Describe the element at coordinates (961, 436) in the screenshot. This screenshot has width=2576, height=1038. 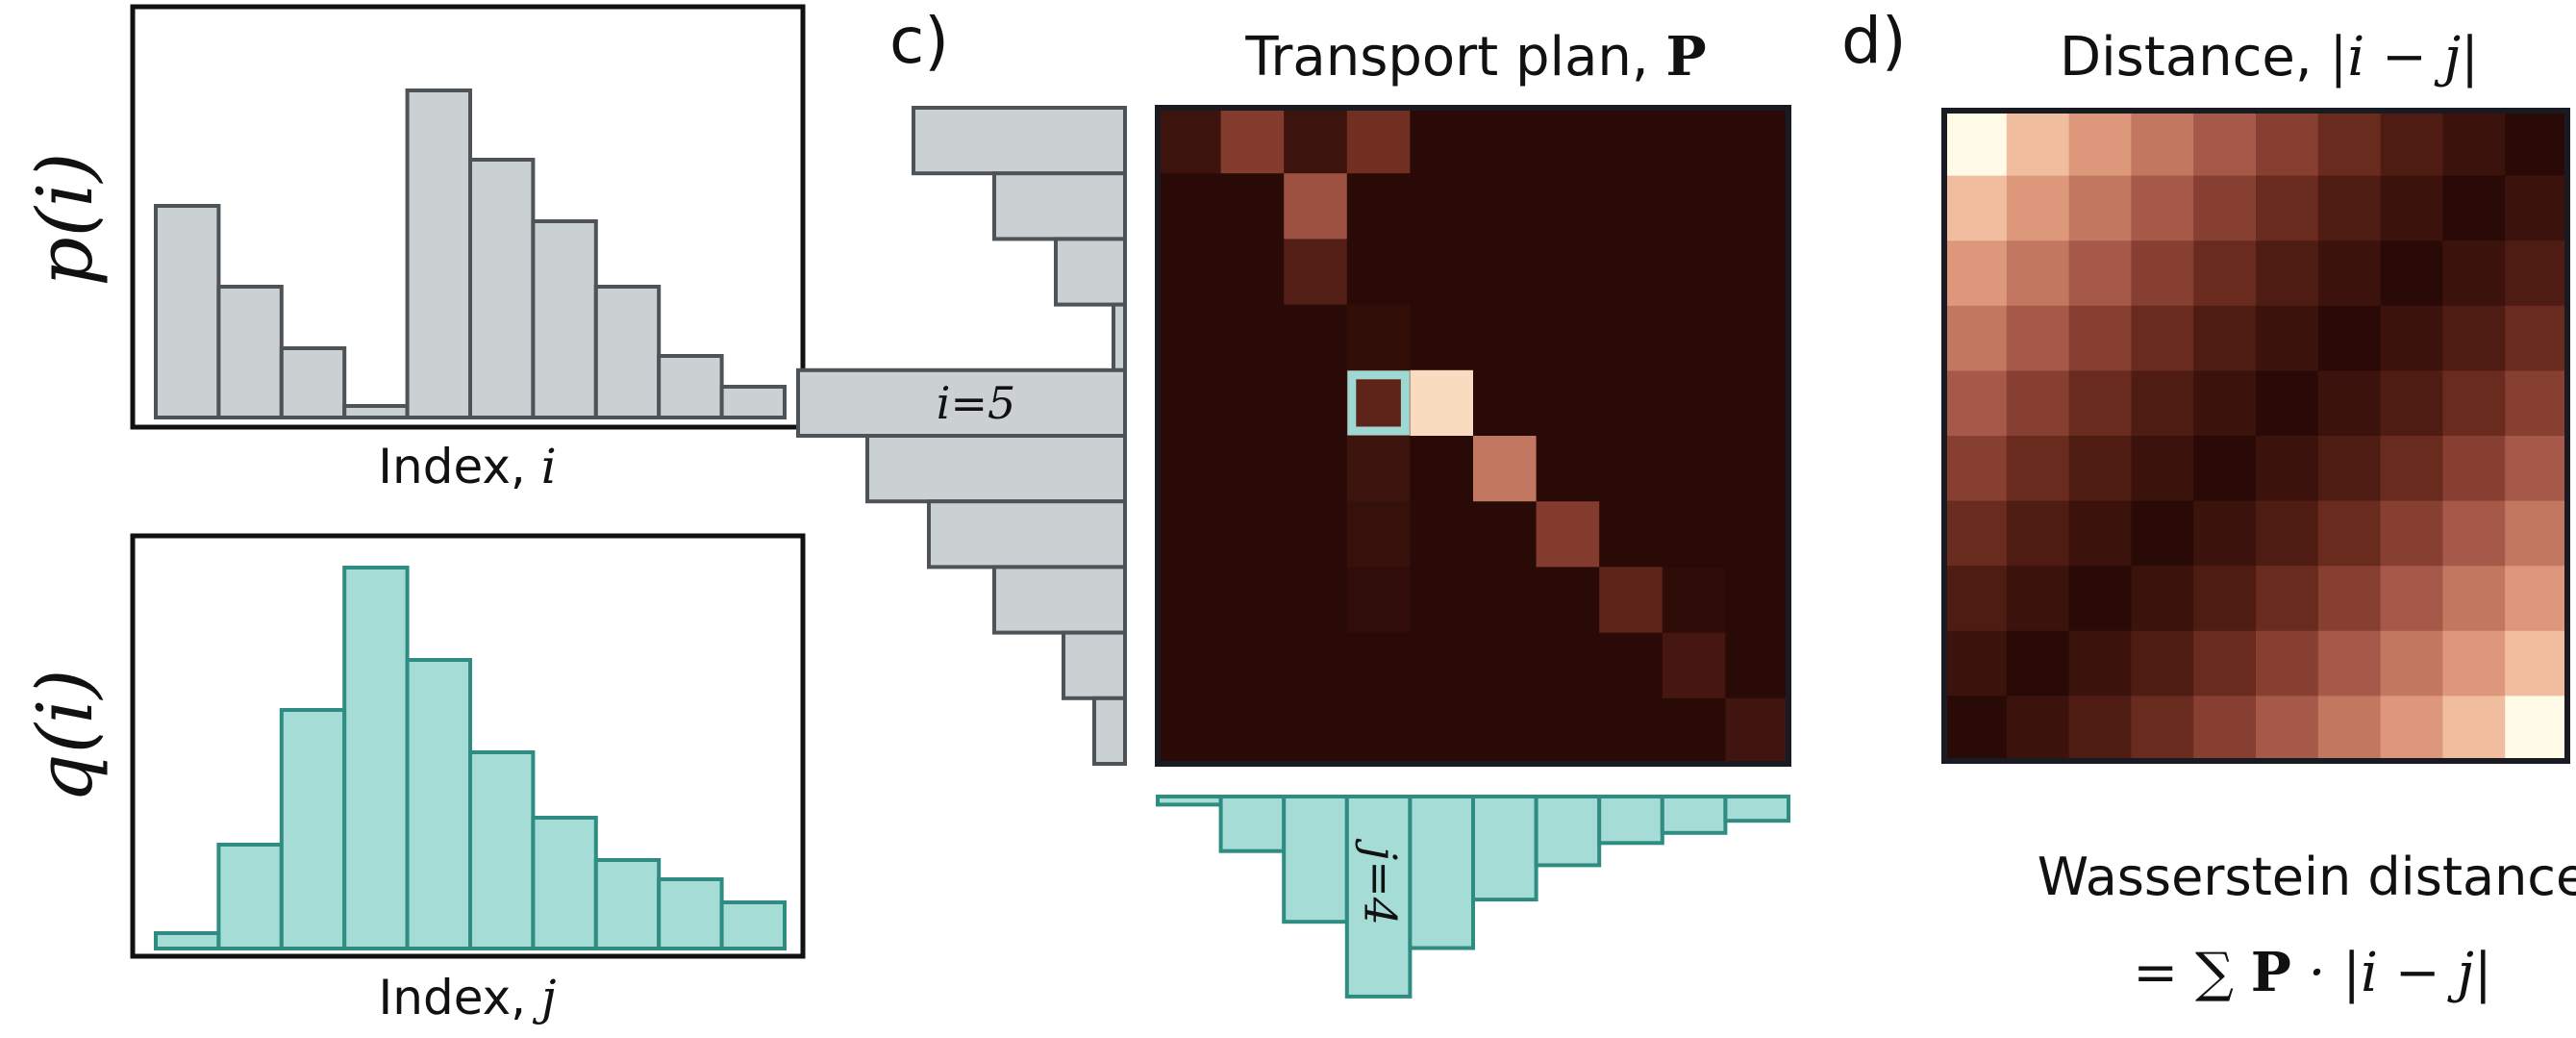
I see `panel-c-row-marginal` at that location.